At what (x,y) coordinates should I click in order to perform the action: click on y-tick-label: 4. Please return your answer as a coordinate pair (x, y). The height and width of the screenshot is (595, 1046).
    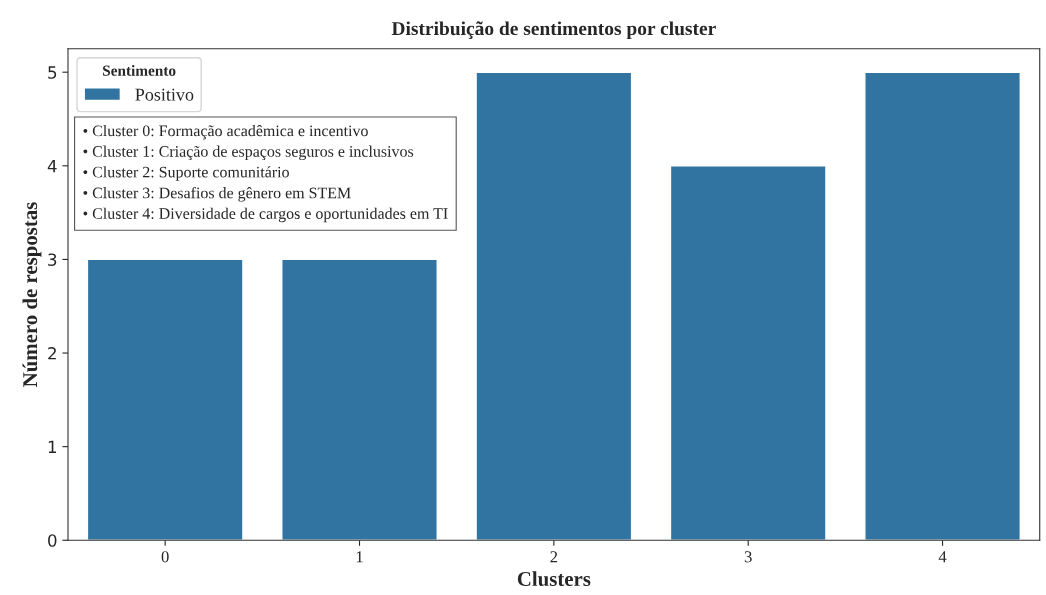
    Looking at the image, I should click on (52, 166).